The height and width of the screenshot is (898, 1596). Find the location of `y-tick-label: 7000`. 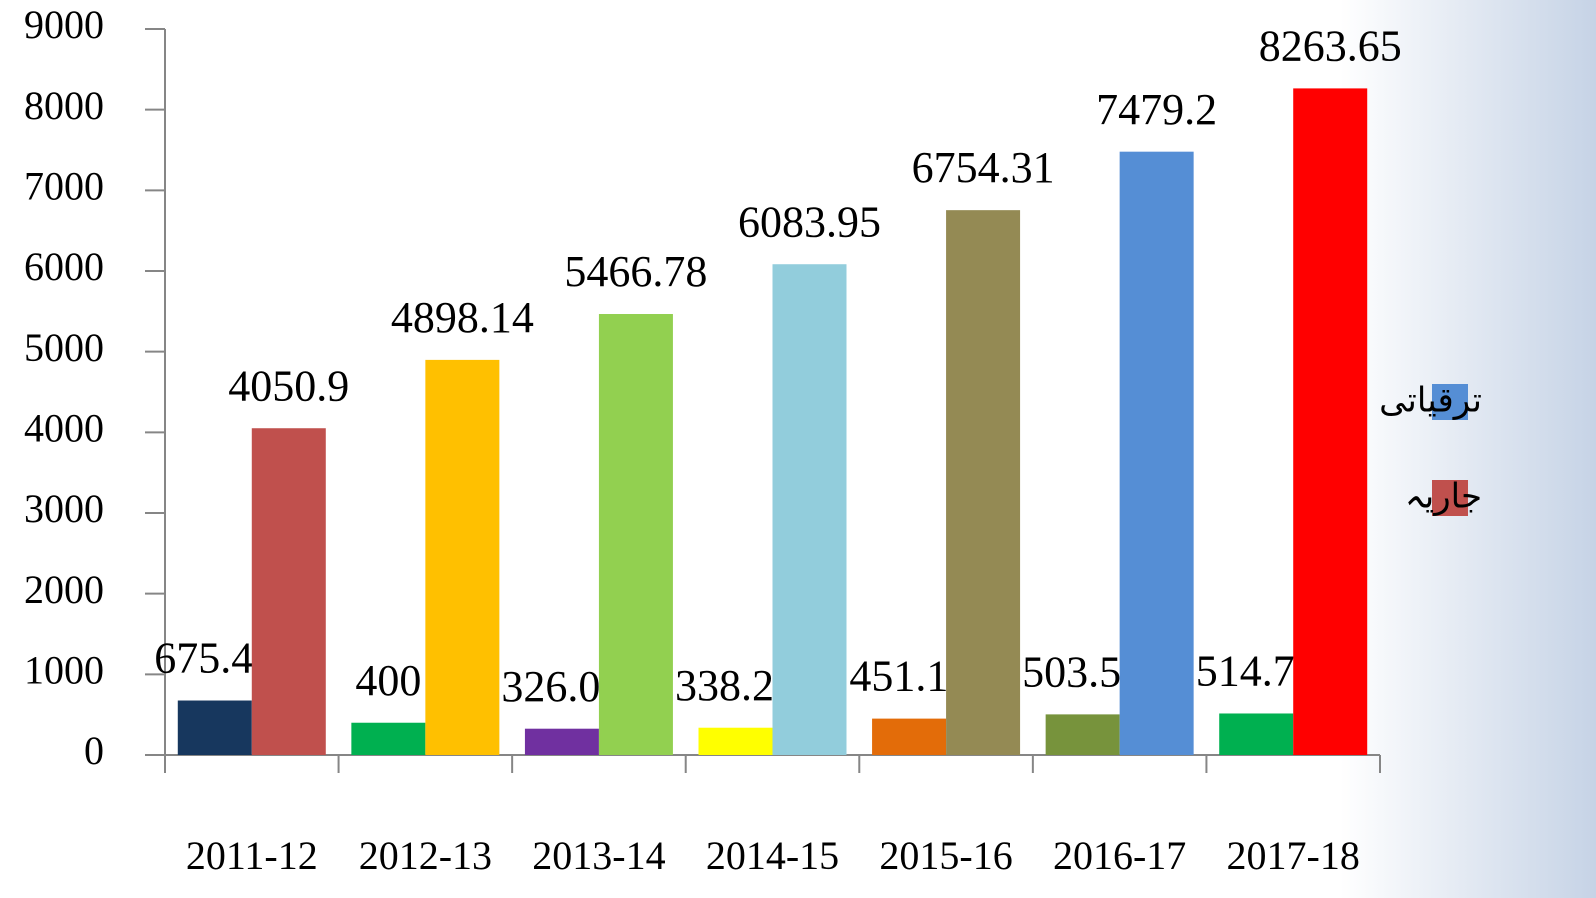

y-tick-label: 7000 is located at coordinates (64, 186).